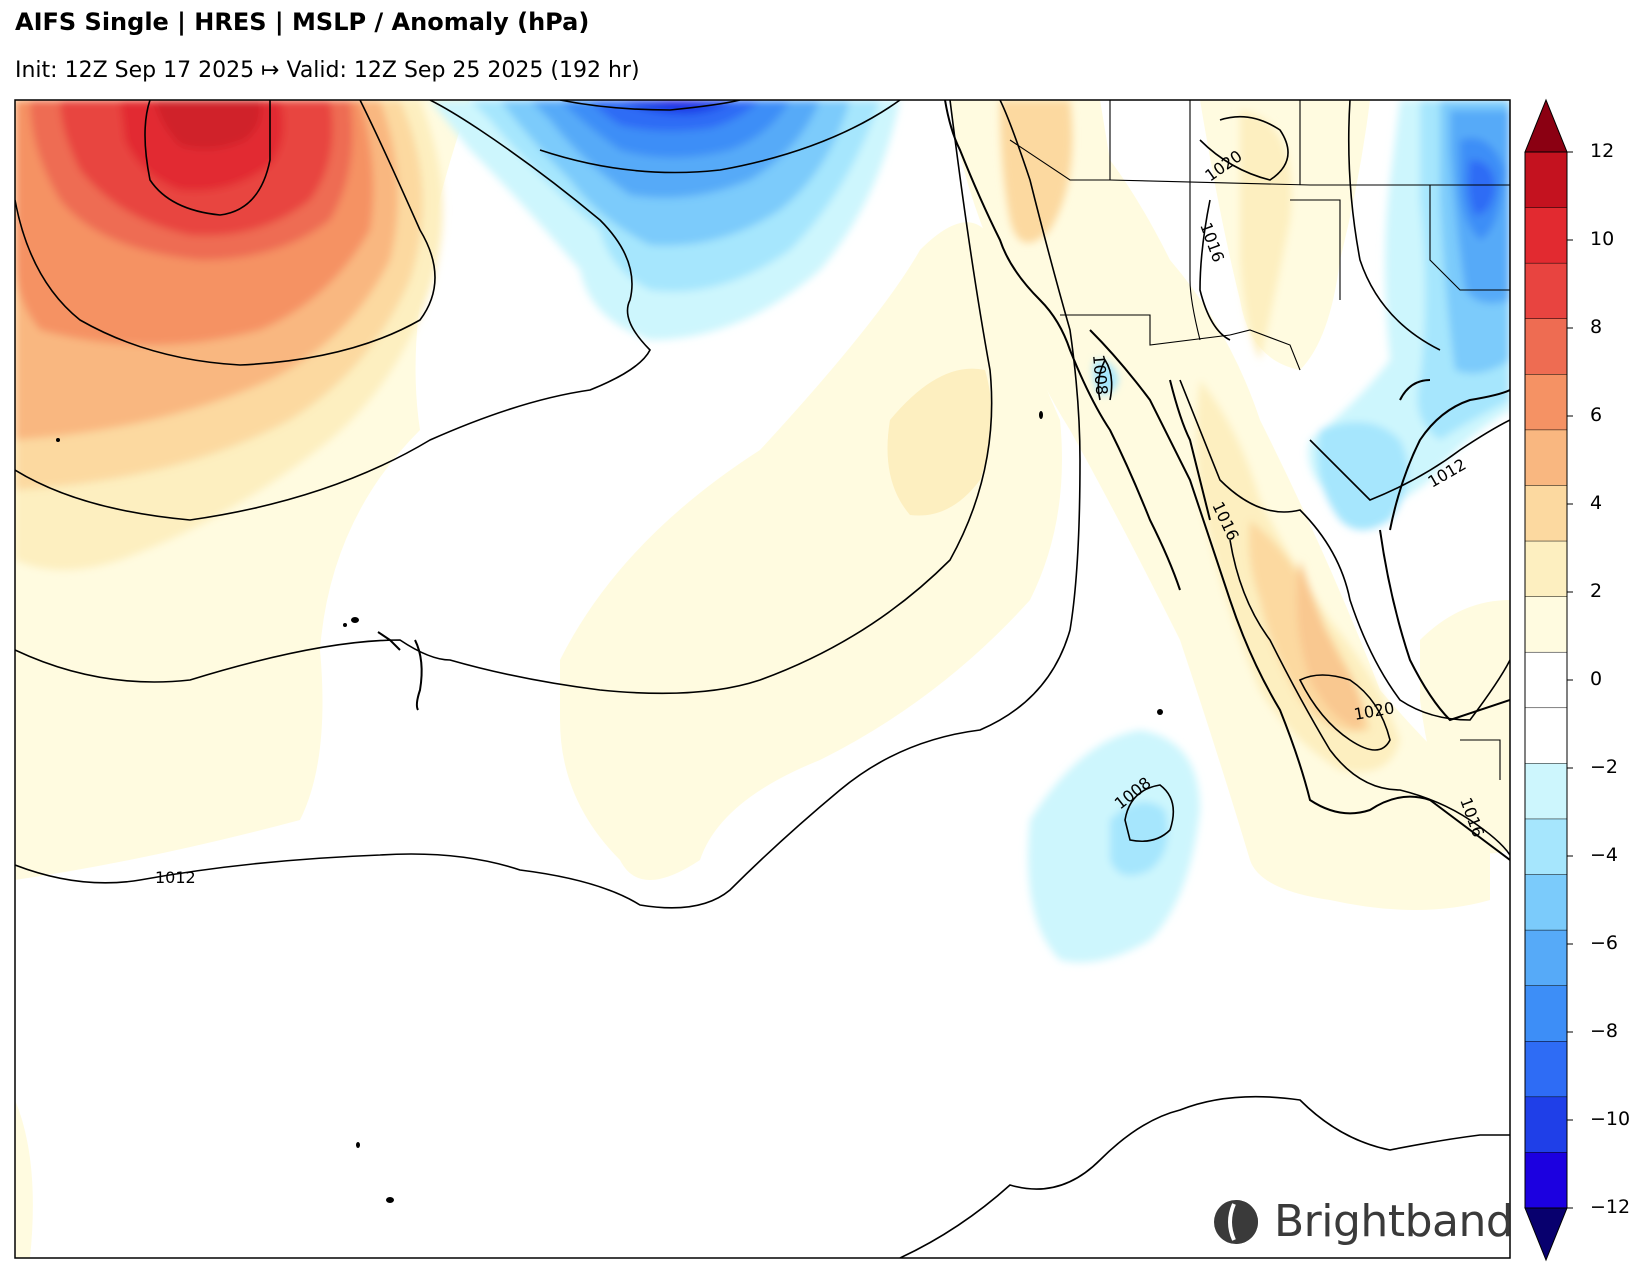 The width and height of the screenshot is (1638, 1269). I want to click on brightband-logo: Brightband, so click(1388, 1221).